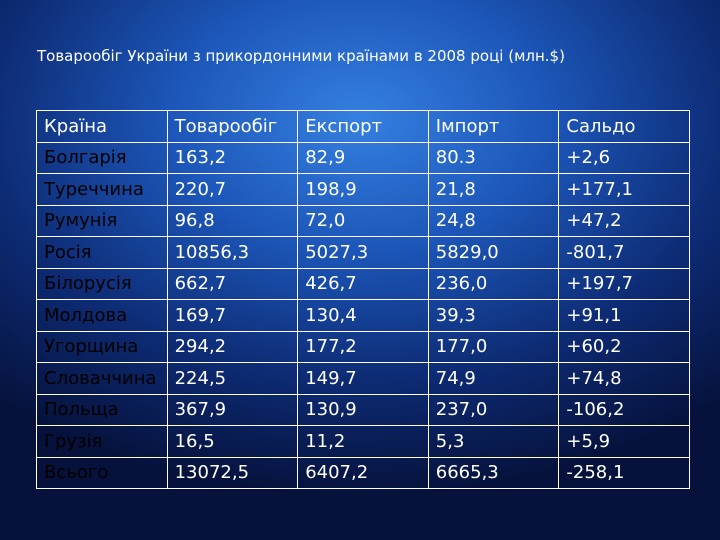 This screenshot has height=540, width=720. I want to click on value-cell: 177,2, so click(363, 346).